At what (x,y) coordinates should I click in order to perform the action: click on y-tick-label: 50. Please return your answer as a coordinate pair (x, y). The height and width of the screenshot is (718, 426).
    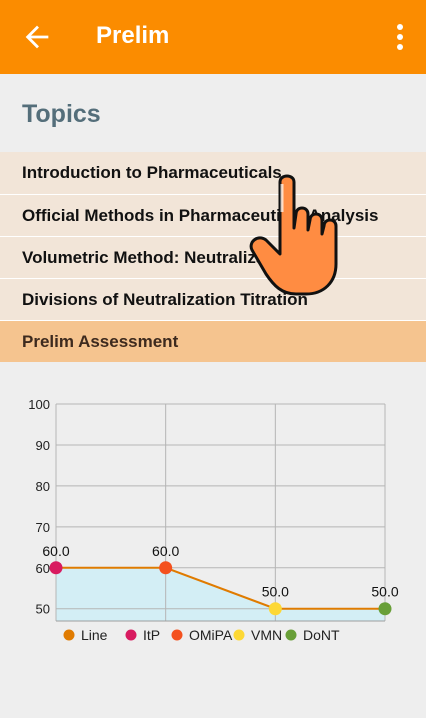
    Looking at the image, I should click on (43, 609).